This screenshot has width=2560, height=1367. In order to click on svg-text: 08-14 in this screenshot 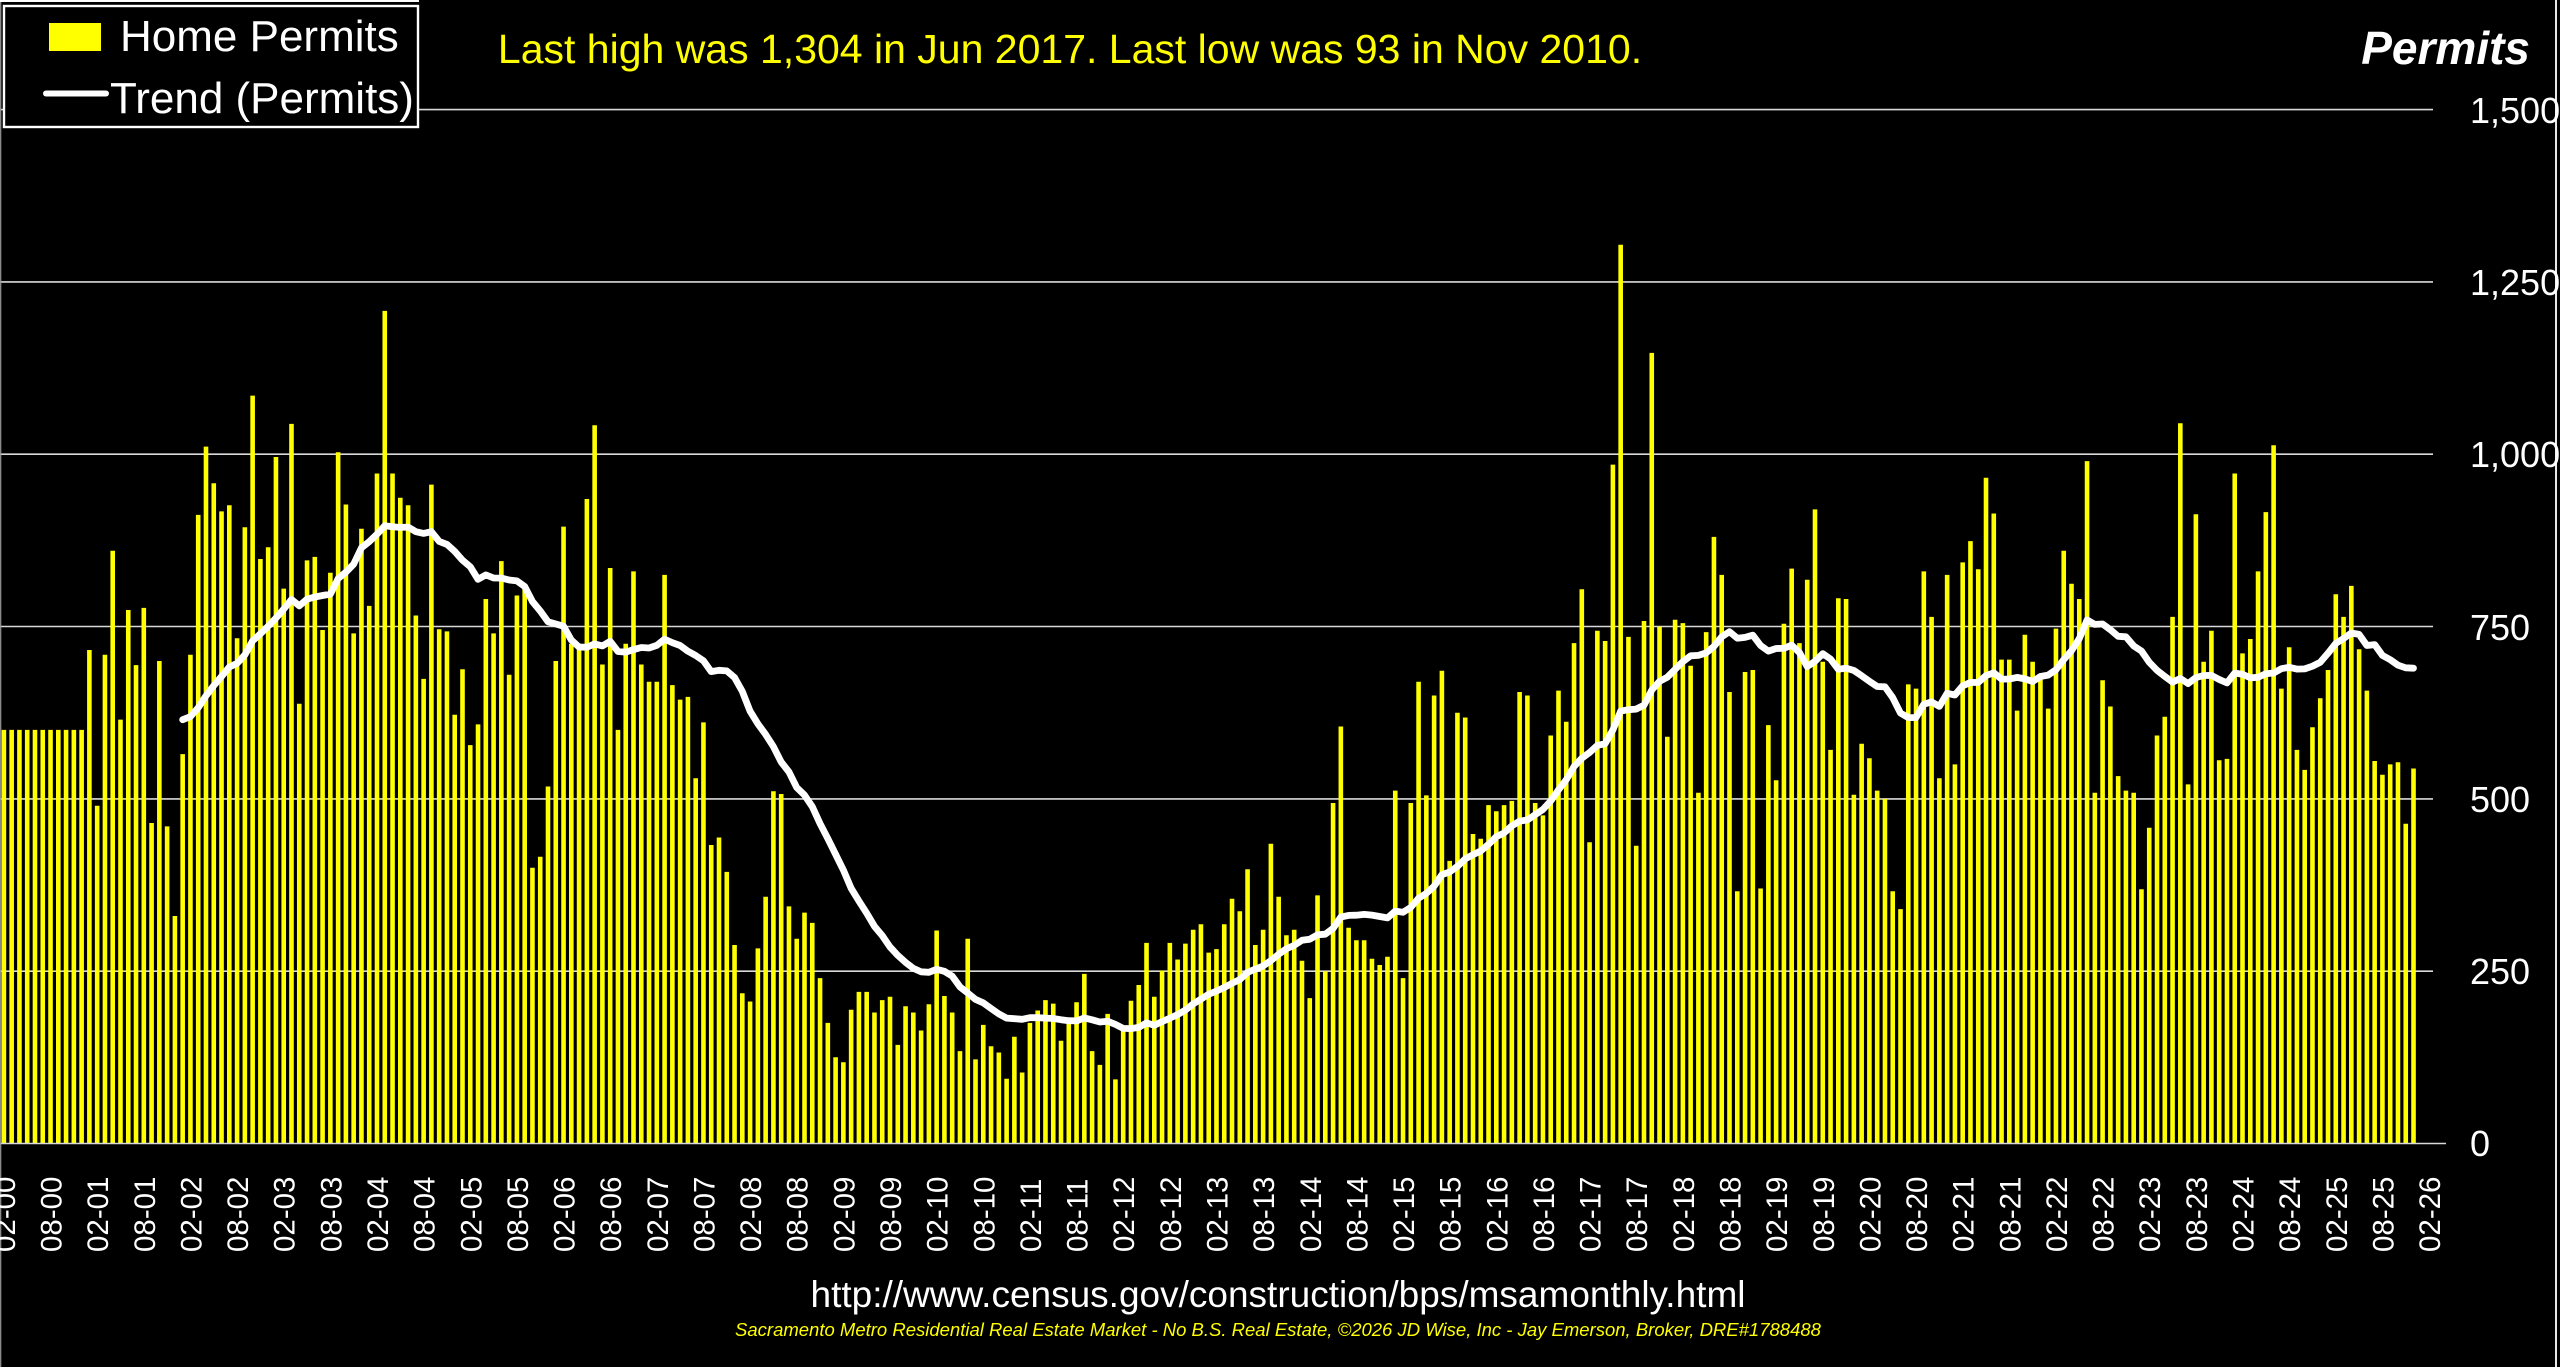, I will do `click(1357, 1214)`.